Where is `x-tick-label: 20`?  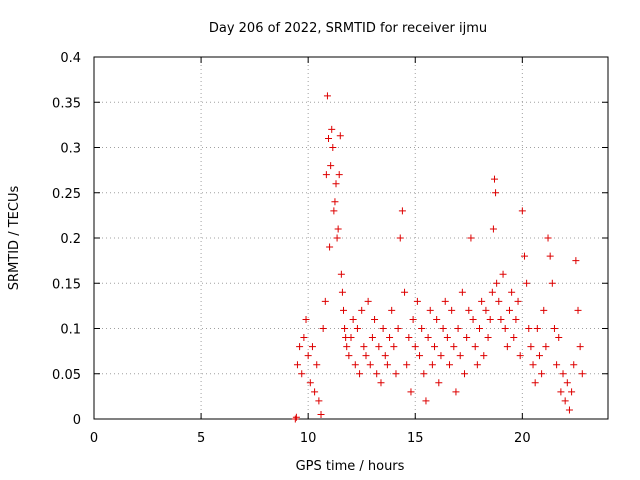
x-tick-label: 20 is located at coordinates (522, 438).